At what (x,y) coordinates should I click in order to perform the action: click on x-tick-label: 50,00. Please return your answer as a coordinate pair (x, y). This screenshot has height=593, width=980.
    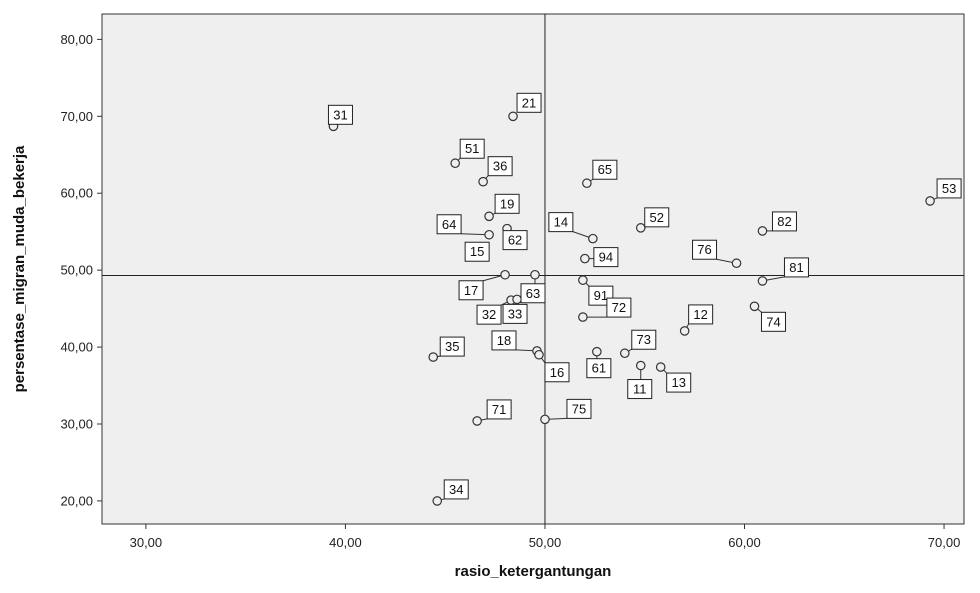
    Looking at the image, I should click on (545, 542).